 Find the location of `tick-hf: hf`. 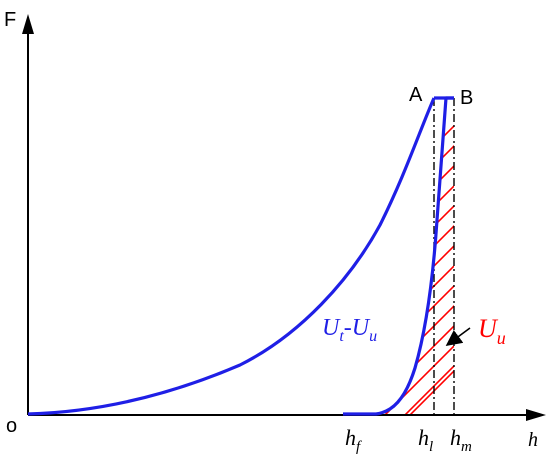

tick-hf: hf is located at coordinates (353, 440).